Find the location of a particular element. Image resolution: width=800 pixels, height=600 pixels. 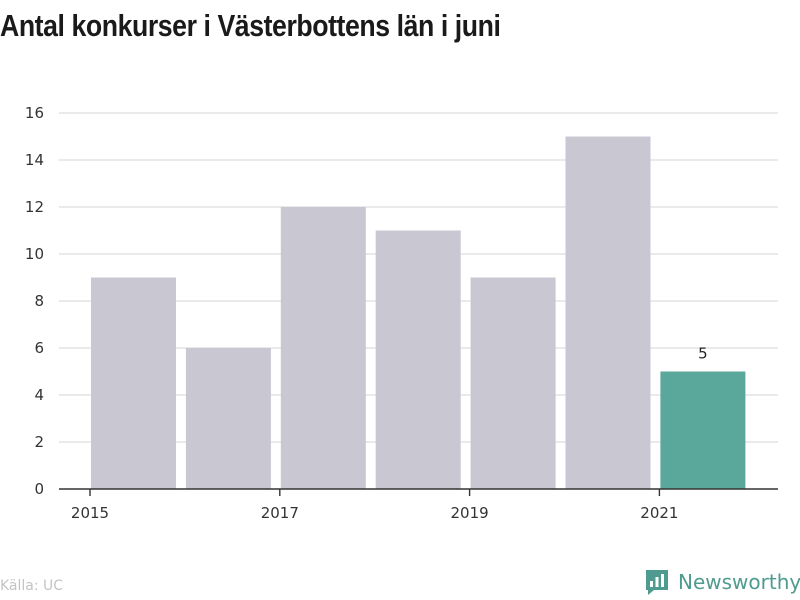

bar-2020 is located at coordinates (608, 312).